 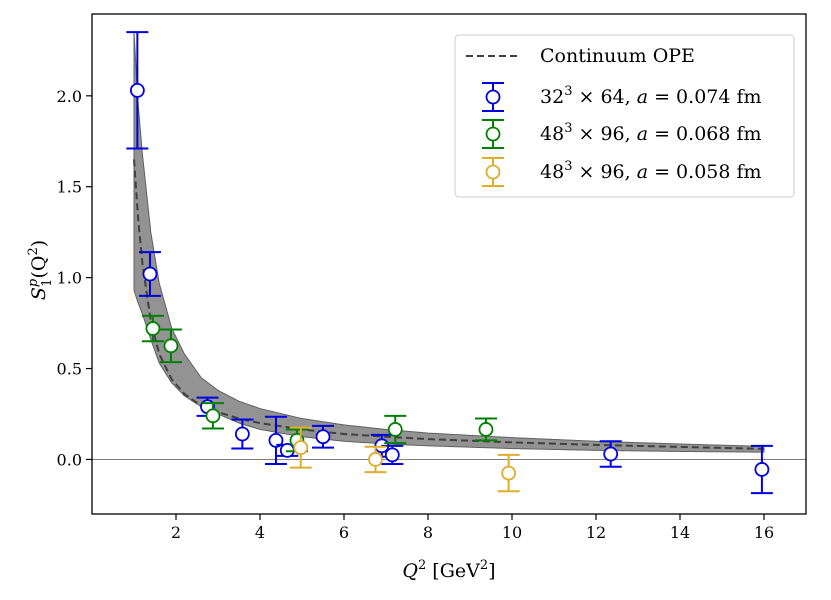 I want to click on legend-item-ope: Continuum OPE, so click(x=580, y=56).